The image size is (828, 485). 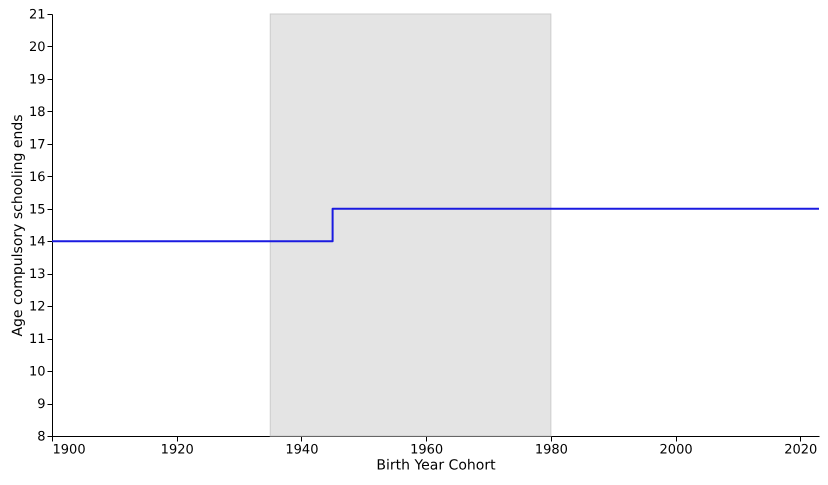 What do you see at coordinates (427, 450) in the screenshot?
I see `x-tick-label: 1960` at bounding box center [427, 450].